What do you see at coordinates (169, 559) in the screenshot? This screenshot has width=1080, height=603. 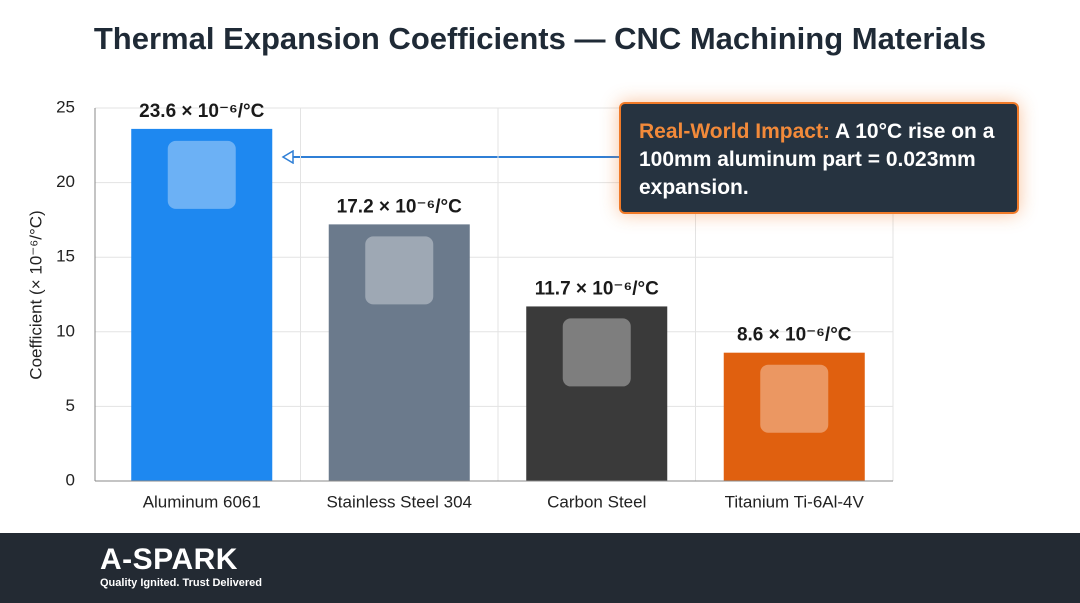 I see `brand: A-SPARK` at bounding box center [169, 559].